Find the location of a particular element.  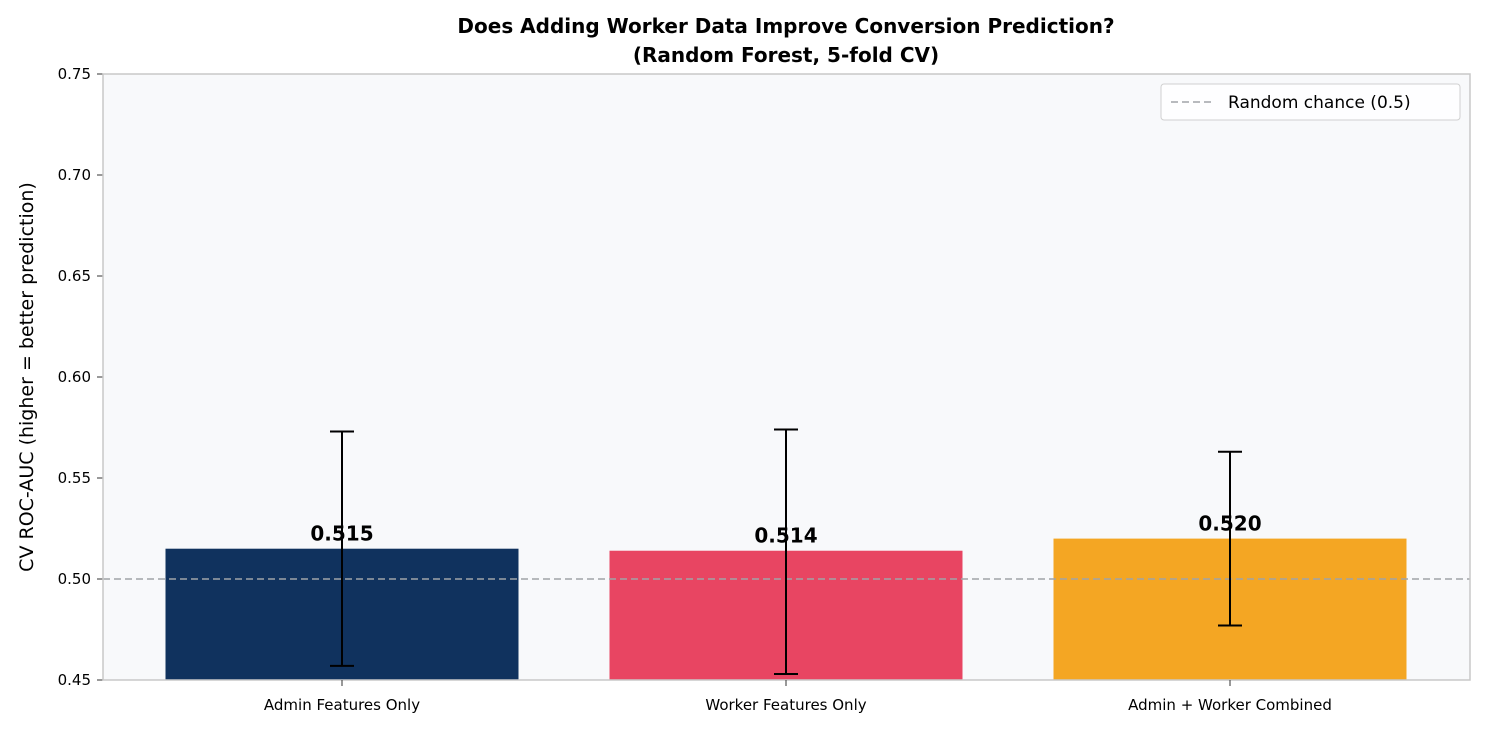

y-tick-label: 0.60 is located at coordinates (74, 377).